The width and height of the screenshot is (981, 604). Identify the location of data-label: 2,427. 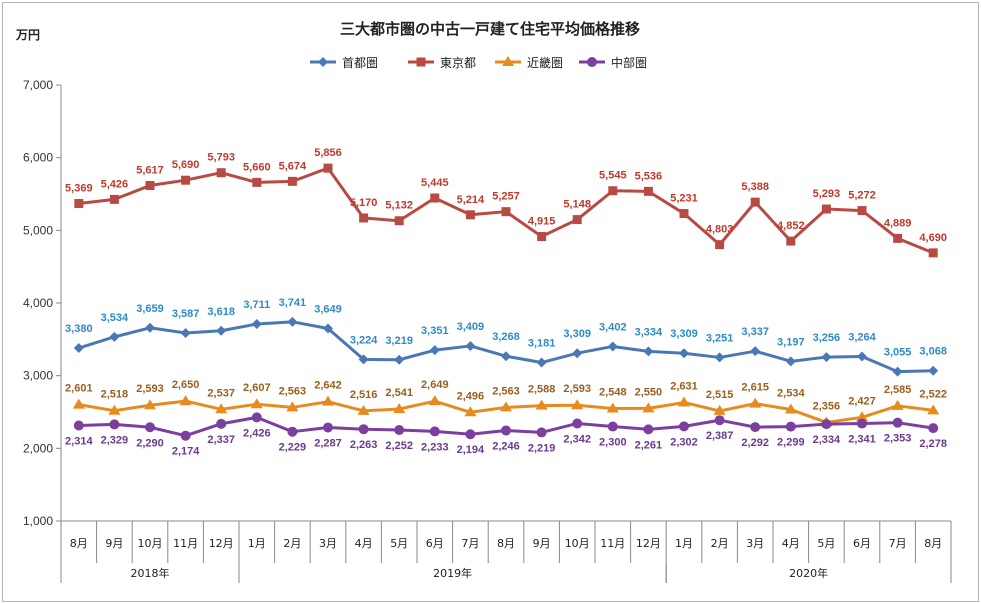
(862, 401).